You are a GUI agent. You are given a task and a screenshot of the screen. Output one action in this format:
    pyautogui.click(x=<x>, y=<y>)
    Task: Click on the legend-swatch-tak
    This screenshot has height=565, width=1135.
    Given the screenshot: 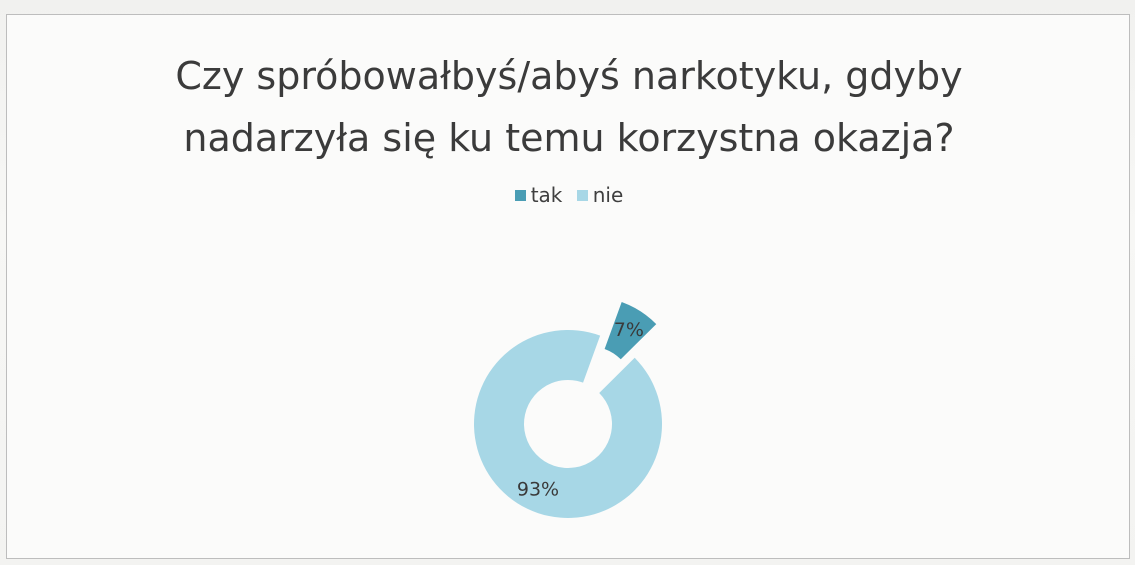 What is the action you would take?
    pyautogui.click(x=520, y=195)
    